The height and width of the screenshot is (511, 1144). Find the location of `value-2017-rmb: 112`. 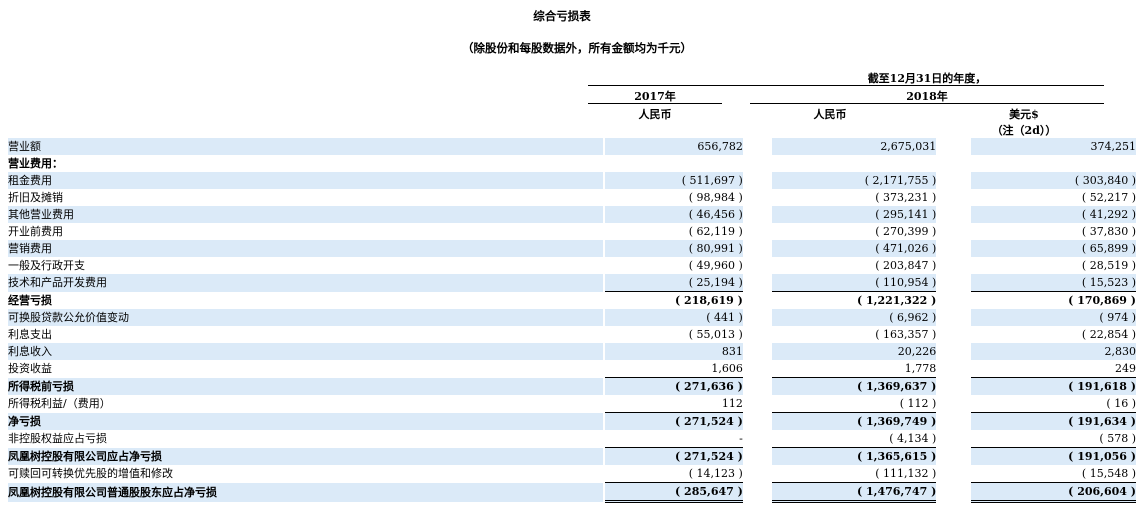

value-2017-rmb: 112 is located at coordinates (732, 403).